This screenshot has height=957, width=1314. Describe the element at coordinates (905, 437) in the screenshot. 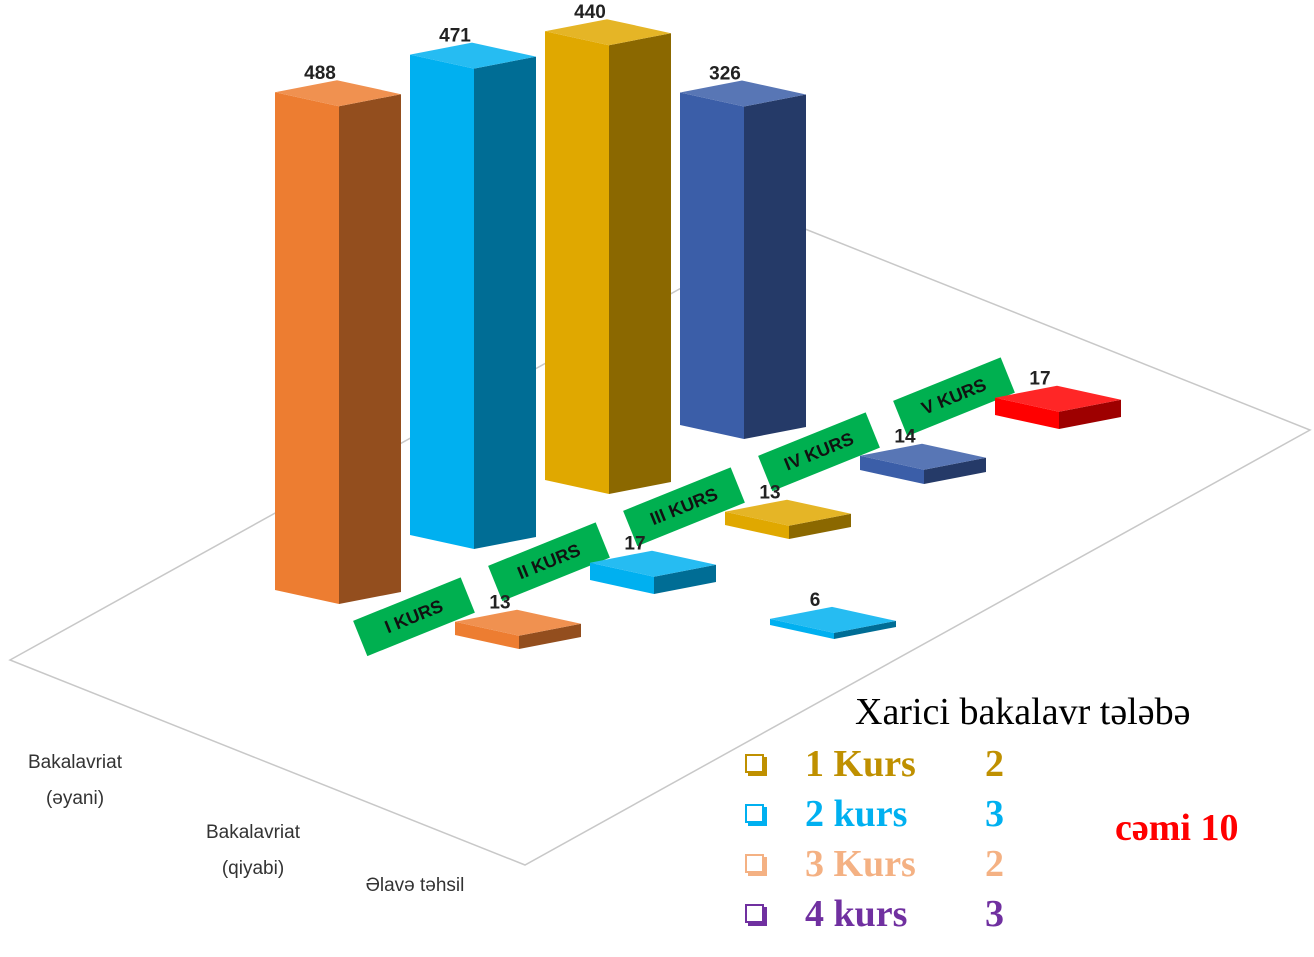

I see `value-label: 14` at that location.